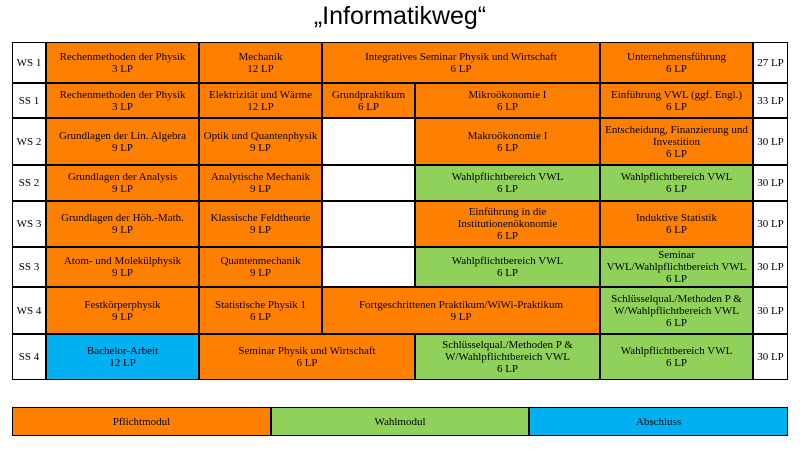 The height and width of the screenshot is (449, 800). What do you see at coordinates (676, 267) in the screenshot?
I see `module-cell: Seminar VWL/Wahlpflichtbereich VWL 6 LP` at bounding box center [676, 267].